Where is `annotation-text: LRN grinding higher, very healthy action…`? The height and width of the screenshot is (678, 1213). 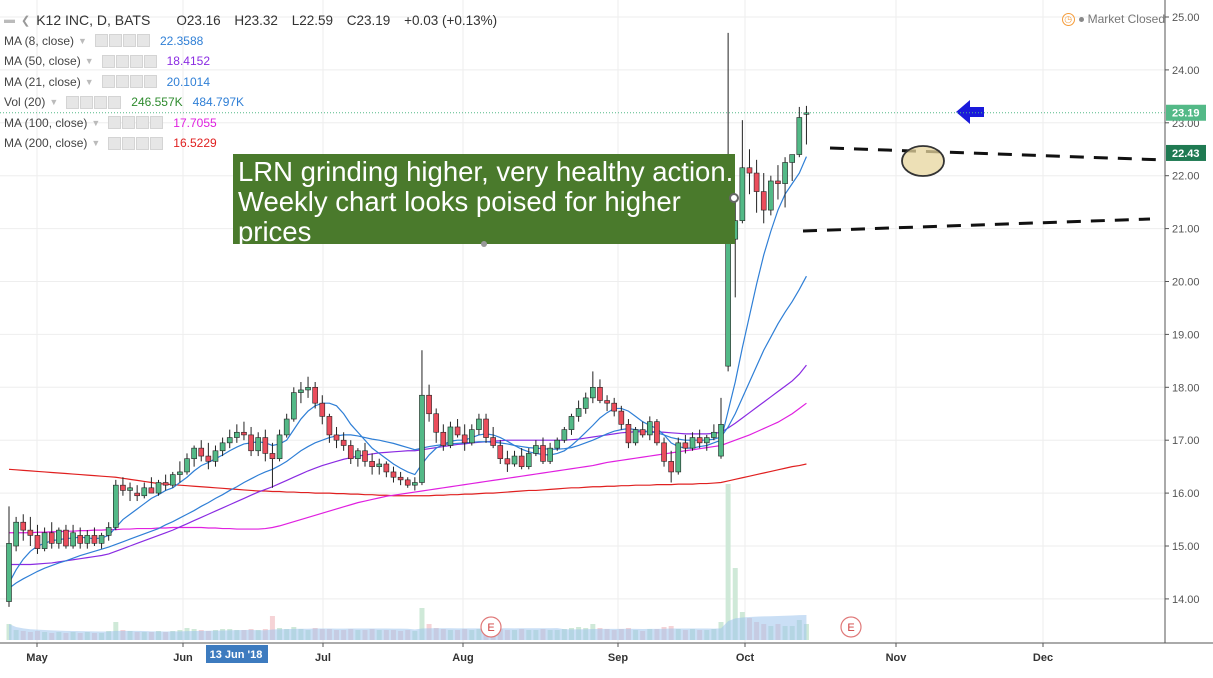 annotation-text: LRN grinding higher, very healthy action… is located at coordinates (486, 201).